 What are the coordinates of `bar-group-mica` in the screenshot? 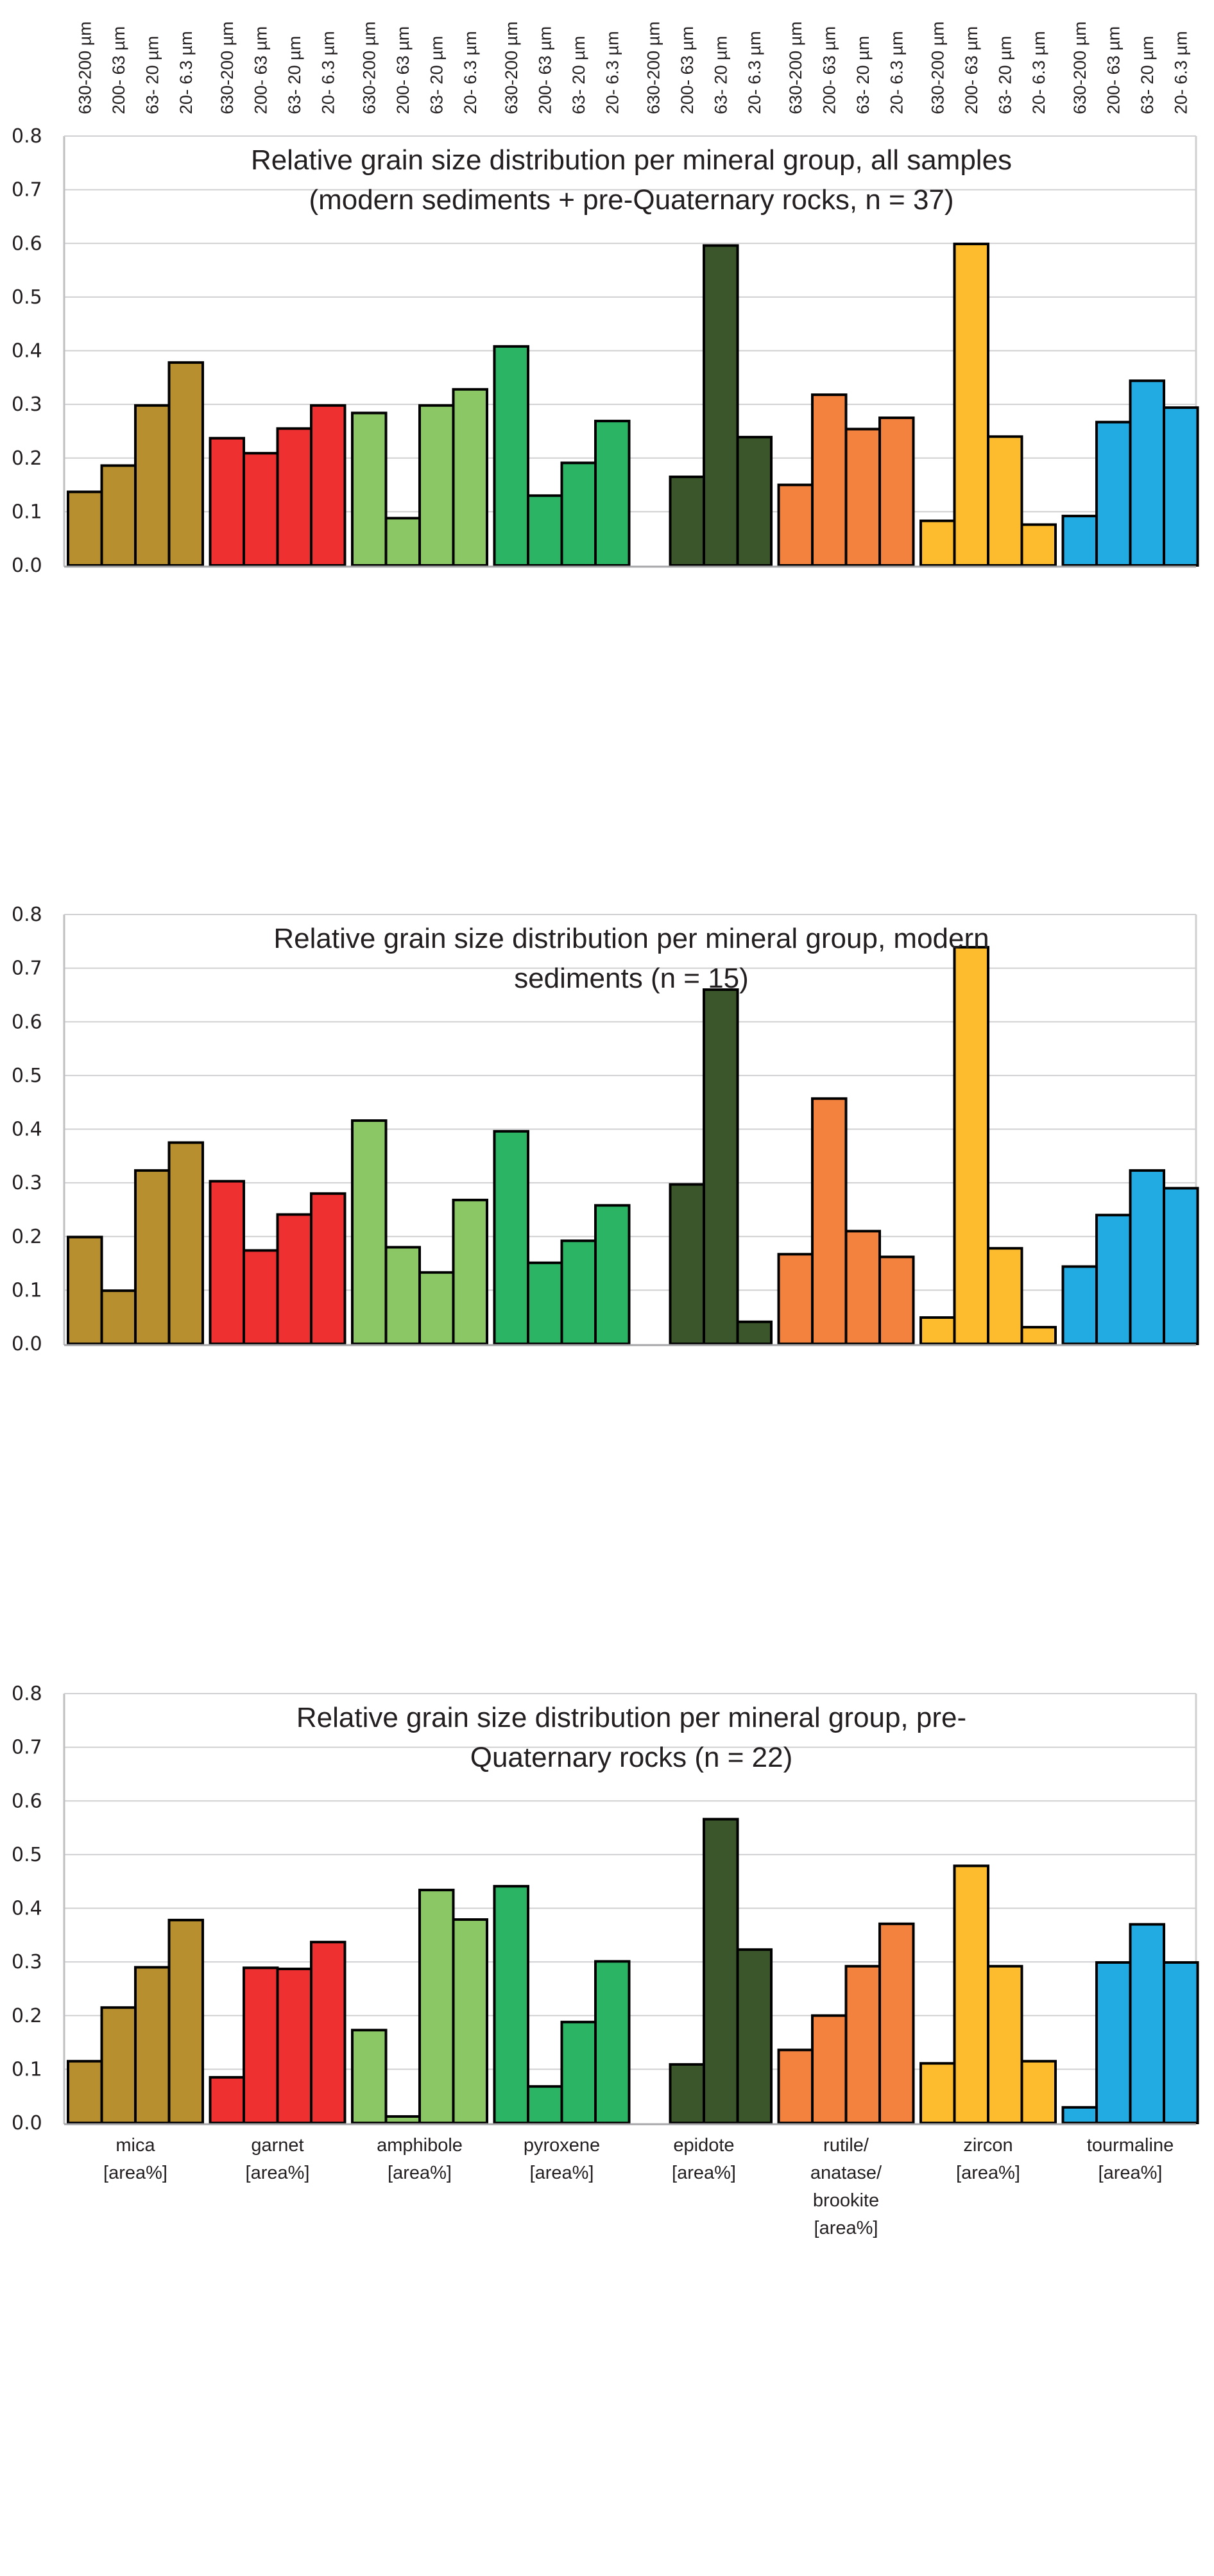 It's located at (135, 1243).